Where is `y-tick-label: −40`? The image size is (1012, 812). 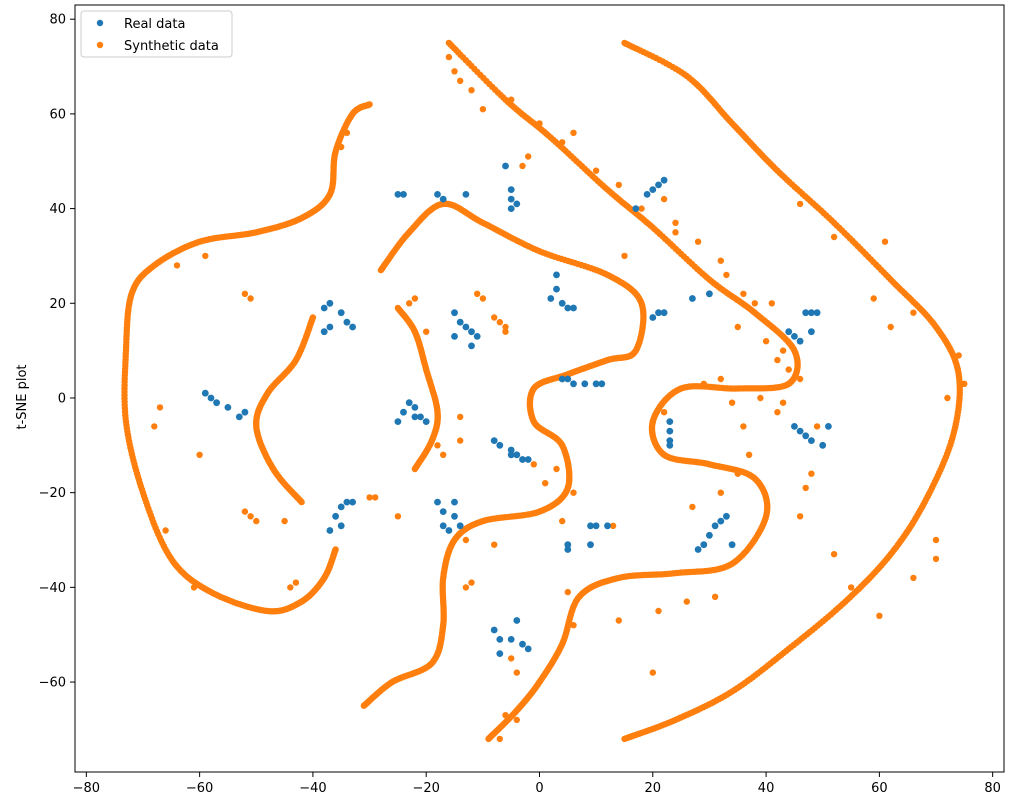
y-tick-label: −40 is located at coordinates (52, 588).